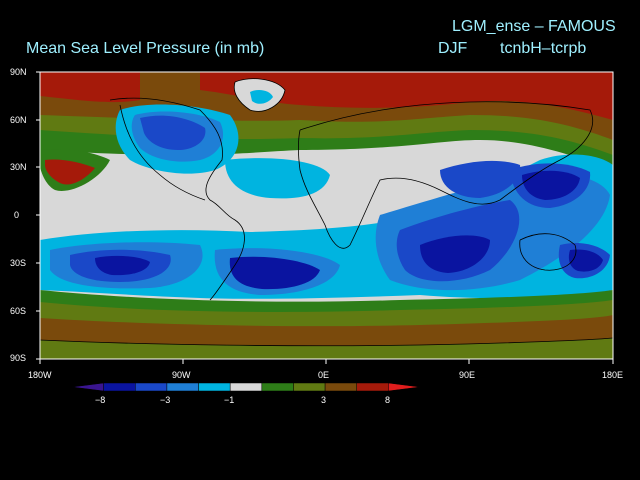 Image resolution: width=640 pixels, height=480 pixels. Describe the element at coordinates (18, 263) in the screenshot. I see `lat-label-30s: 30S` at that location.